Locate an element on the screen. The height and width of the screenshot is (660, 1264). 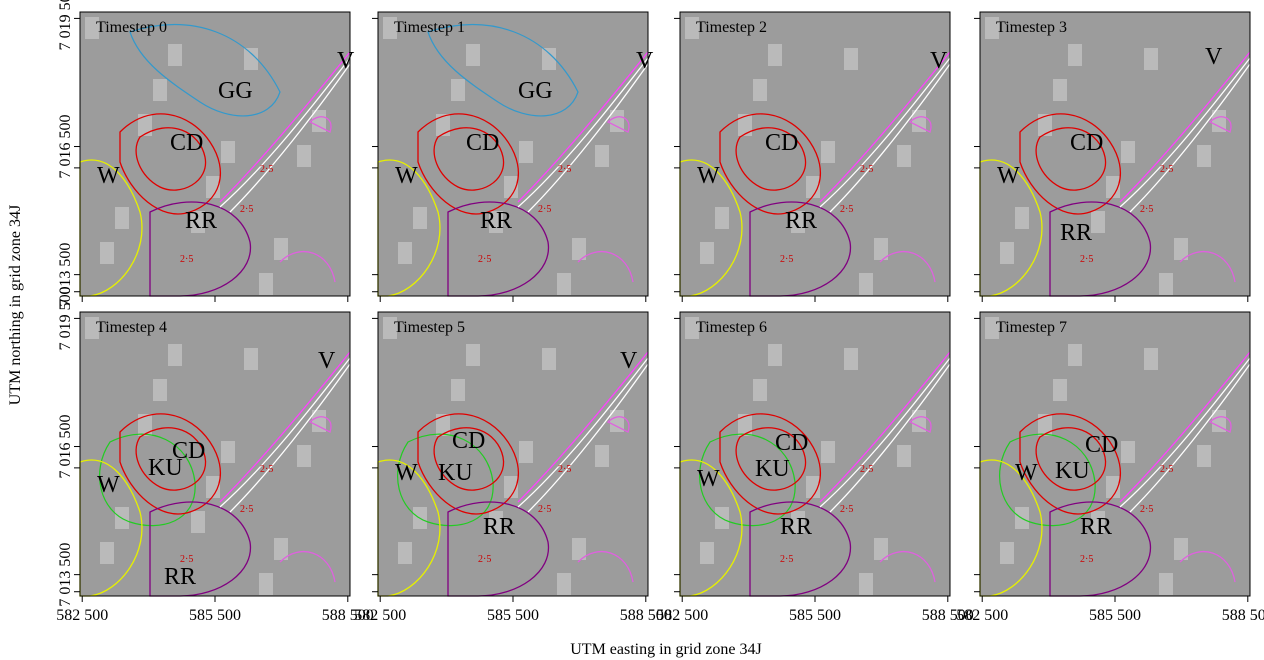
y-tick-label: 7 013 500 is located at coordinates (65, 575).